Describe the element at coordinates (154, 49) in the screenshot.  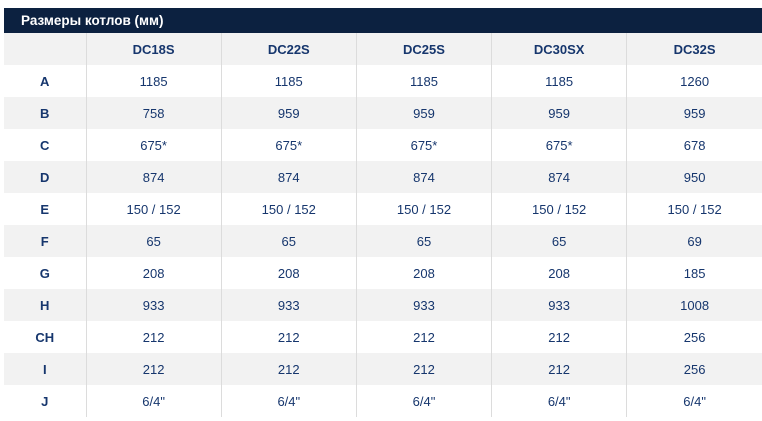
I see `col-header-dc18s: DC18S` at that location.